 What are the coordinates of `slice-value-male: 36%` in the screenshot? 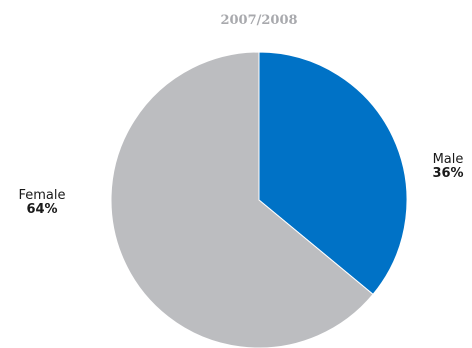 It's located at (447, 173).